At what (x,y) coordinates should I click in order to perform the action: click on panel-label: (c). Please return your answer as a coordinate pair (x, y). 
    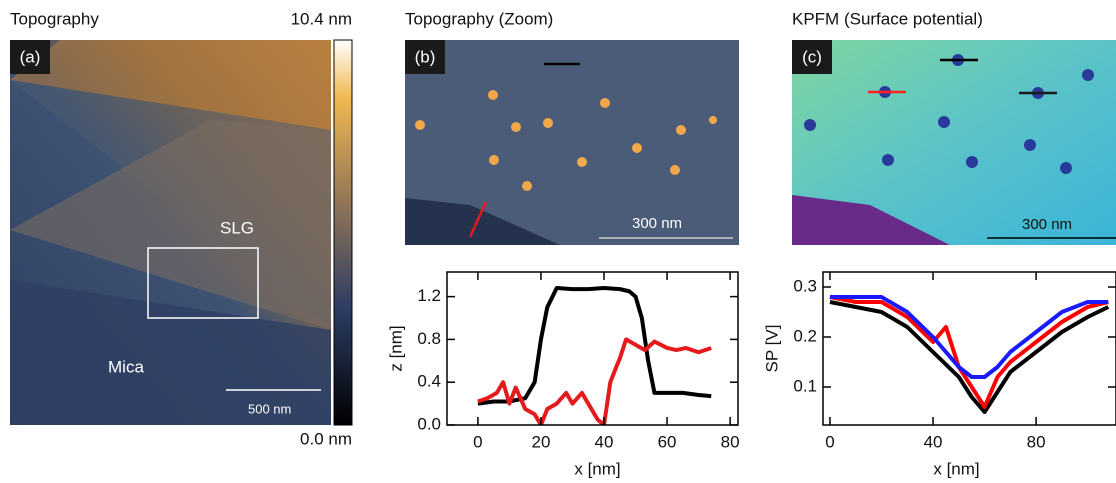
    Looking at the image, I should click on (812, 56).